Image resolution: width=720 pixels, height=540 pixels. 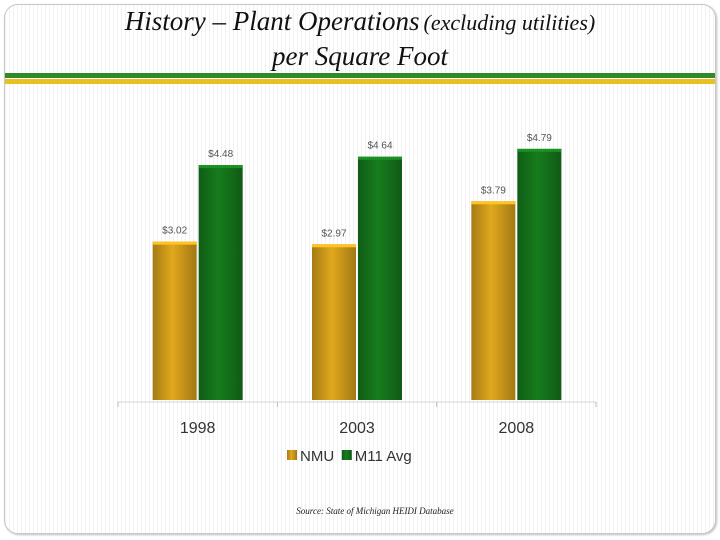 I want to click on legend-swatch-m11-avg, so click(x=346, y=455).